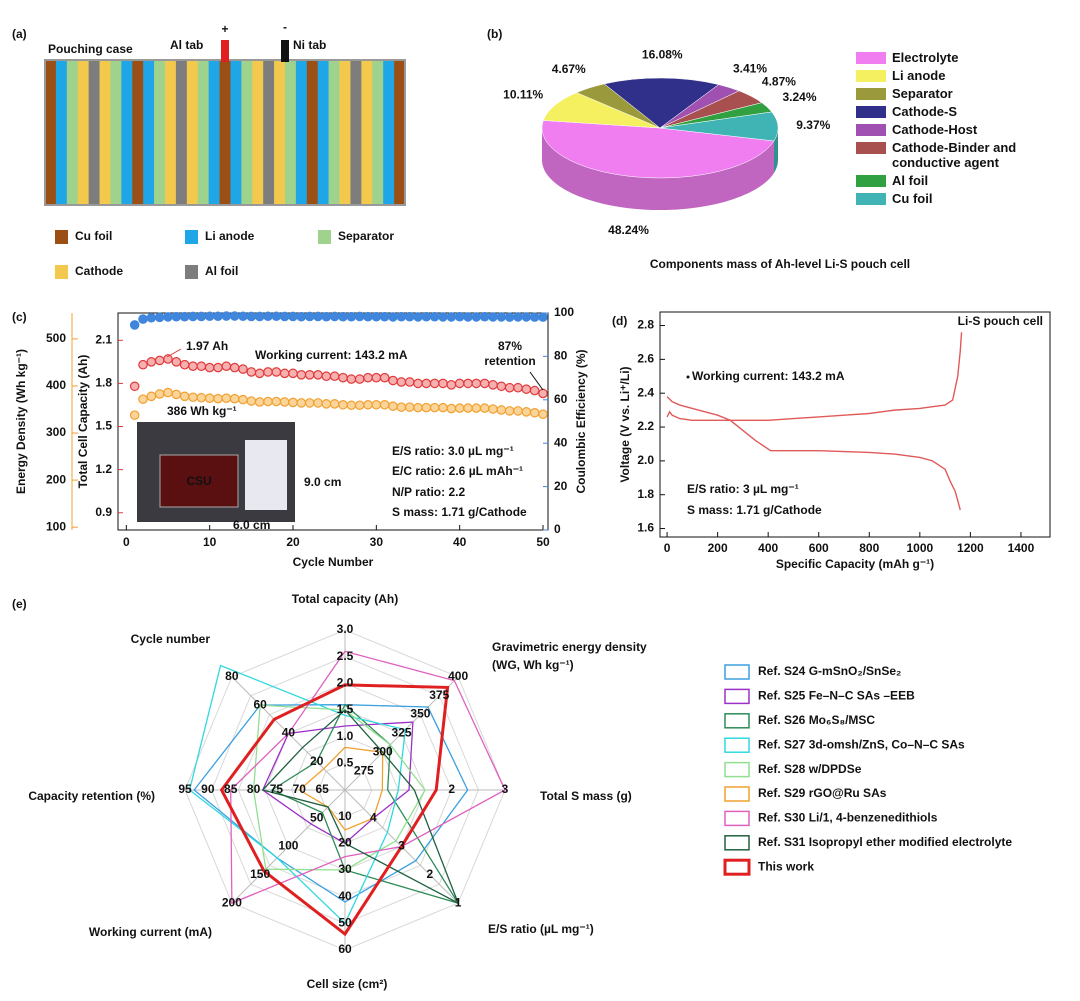  Describe the element at coordinates (150, 932) in the screenshot. I see `axis-label: Working current (mA)` at that location.